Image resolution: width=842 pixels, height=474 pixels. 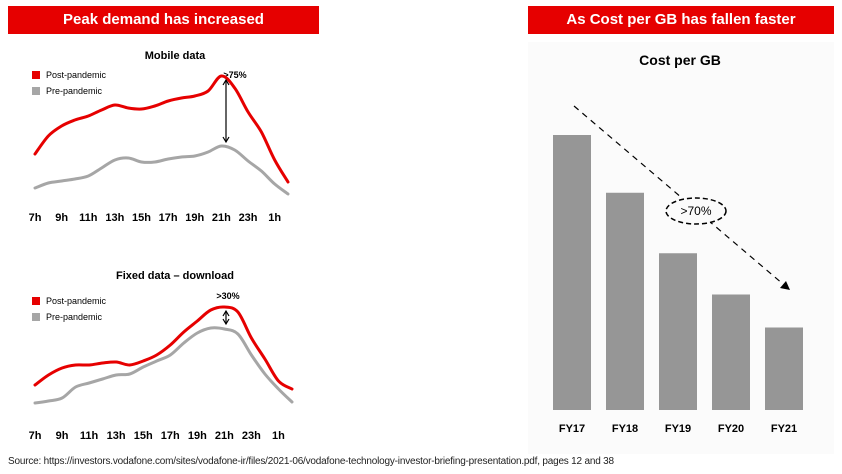 I want to click on bar-fy17, so click(x=572, y=272).